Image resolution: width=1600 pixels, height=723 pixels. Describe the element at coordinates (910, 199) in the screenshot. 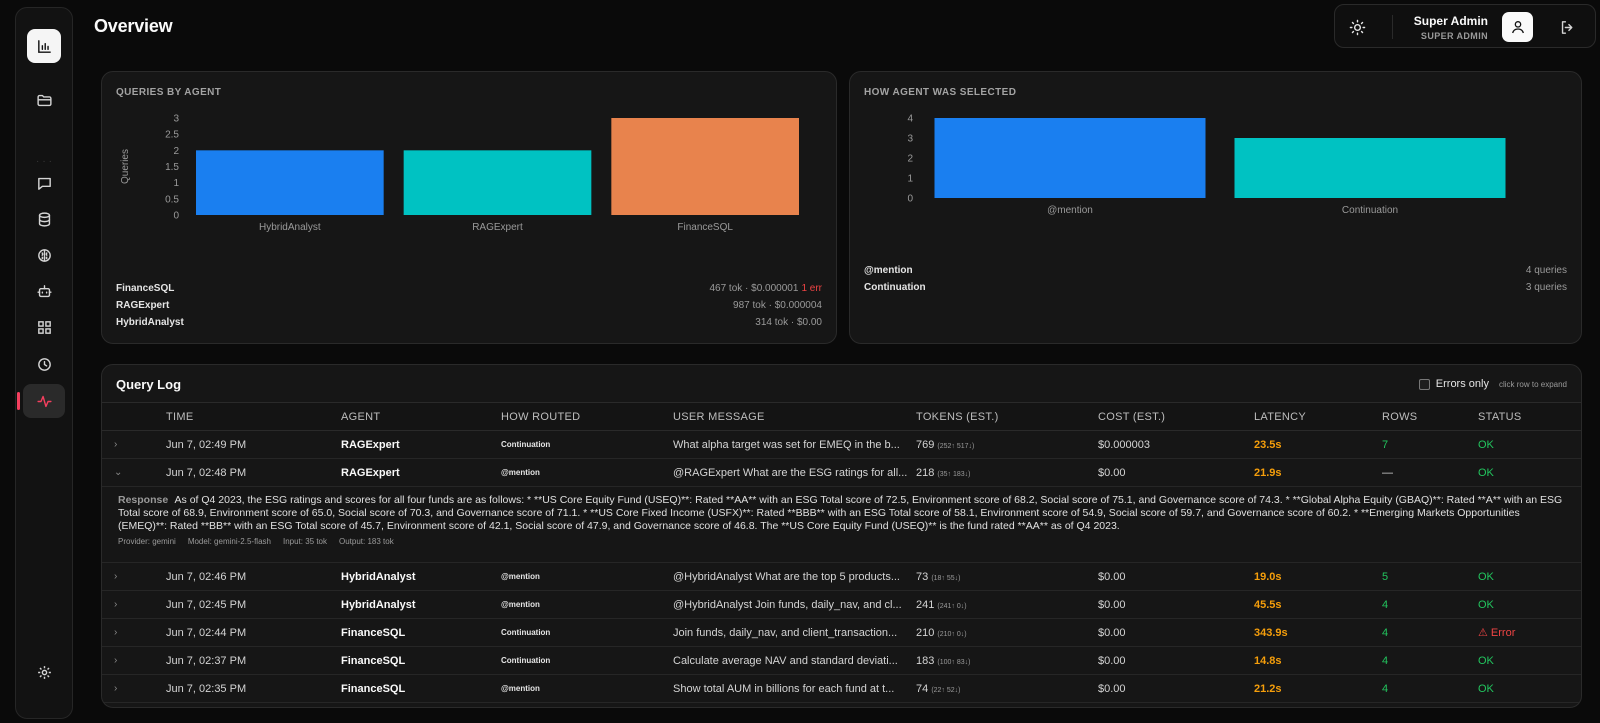

I see `y-tick-label: 0` at that location.